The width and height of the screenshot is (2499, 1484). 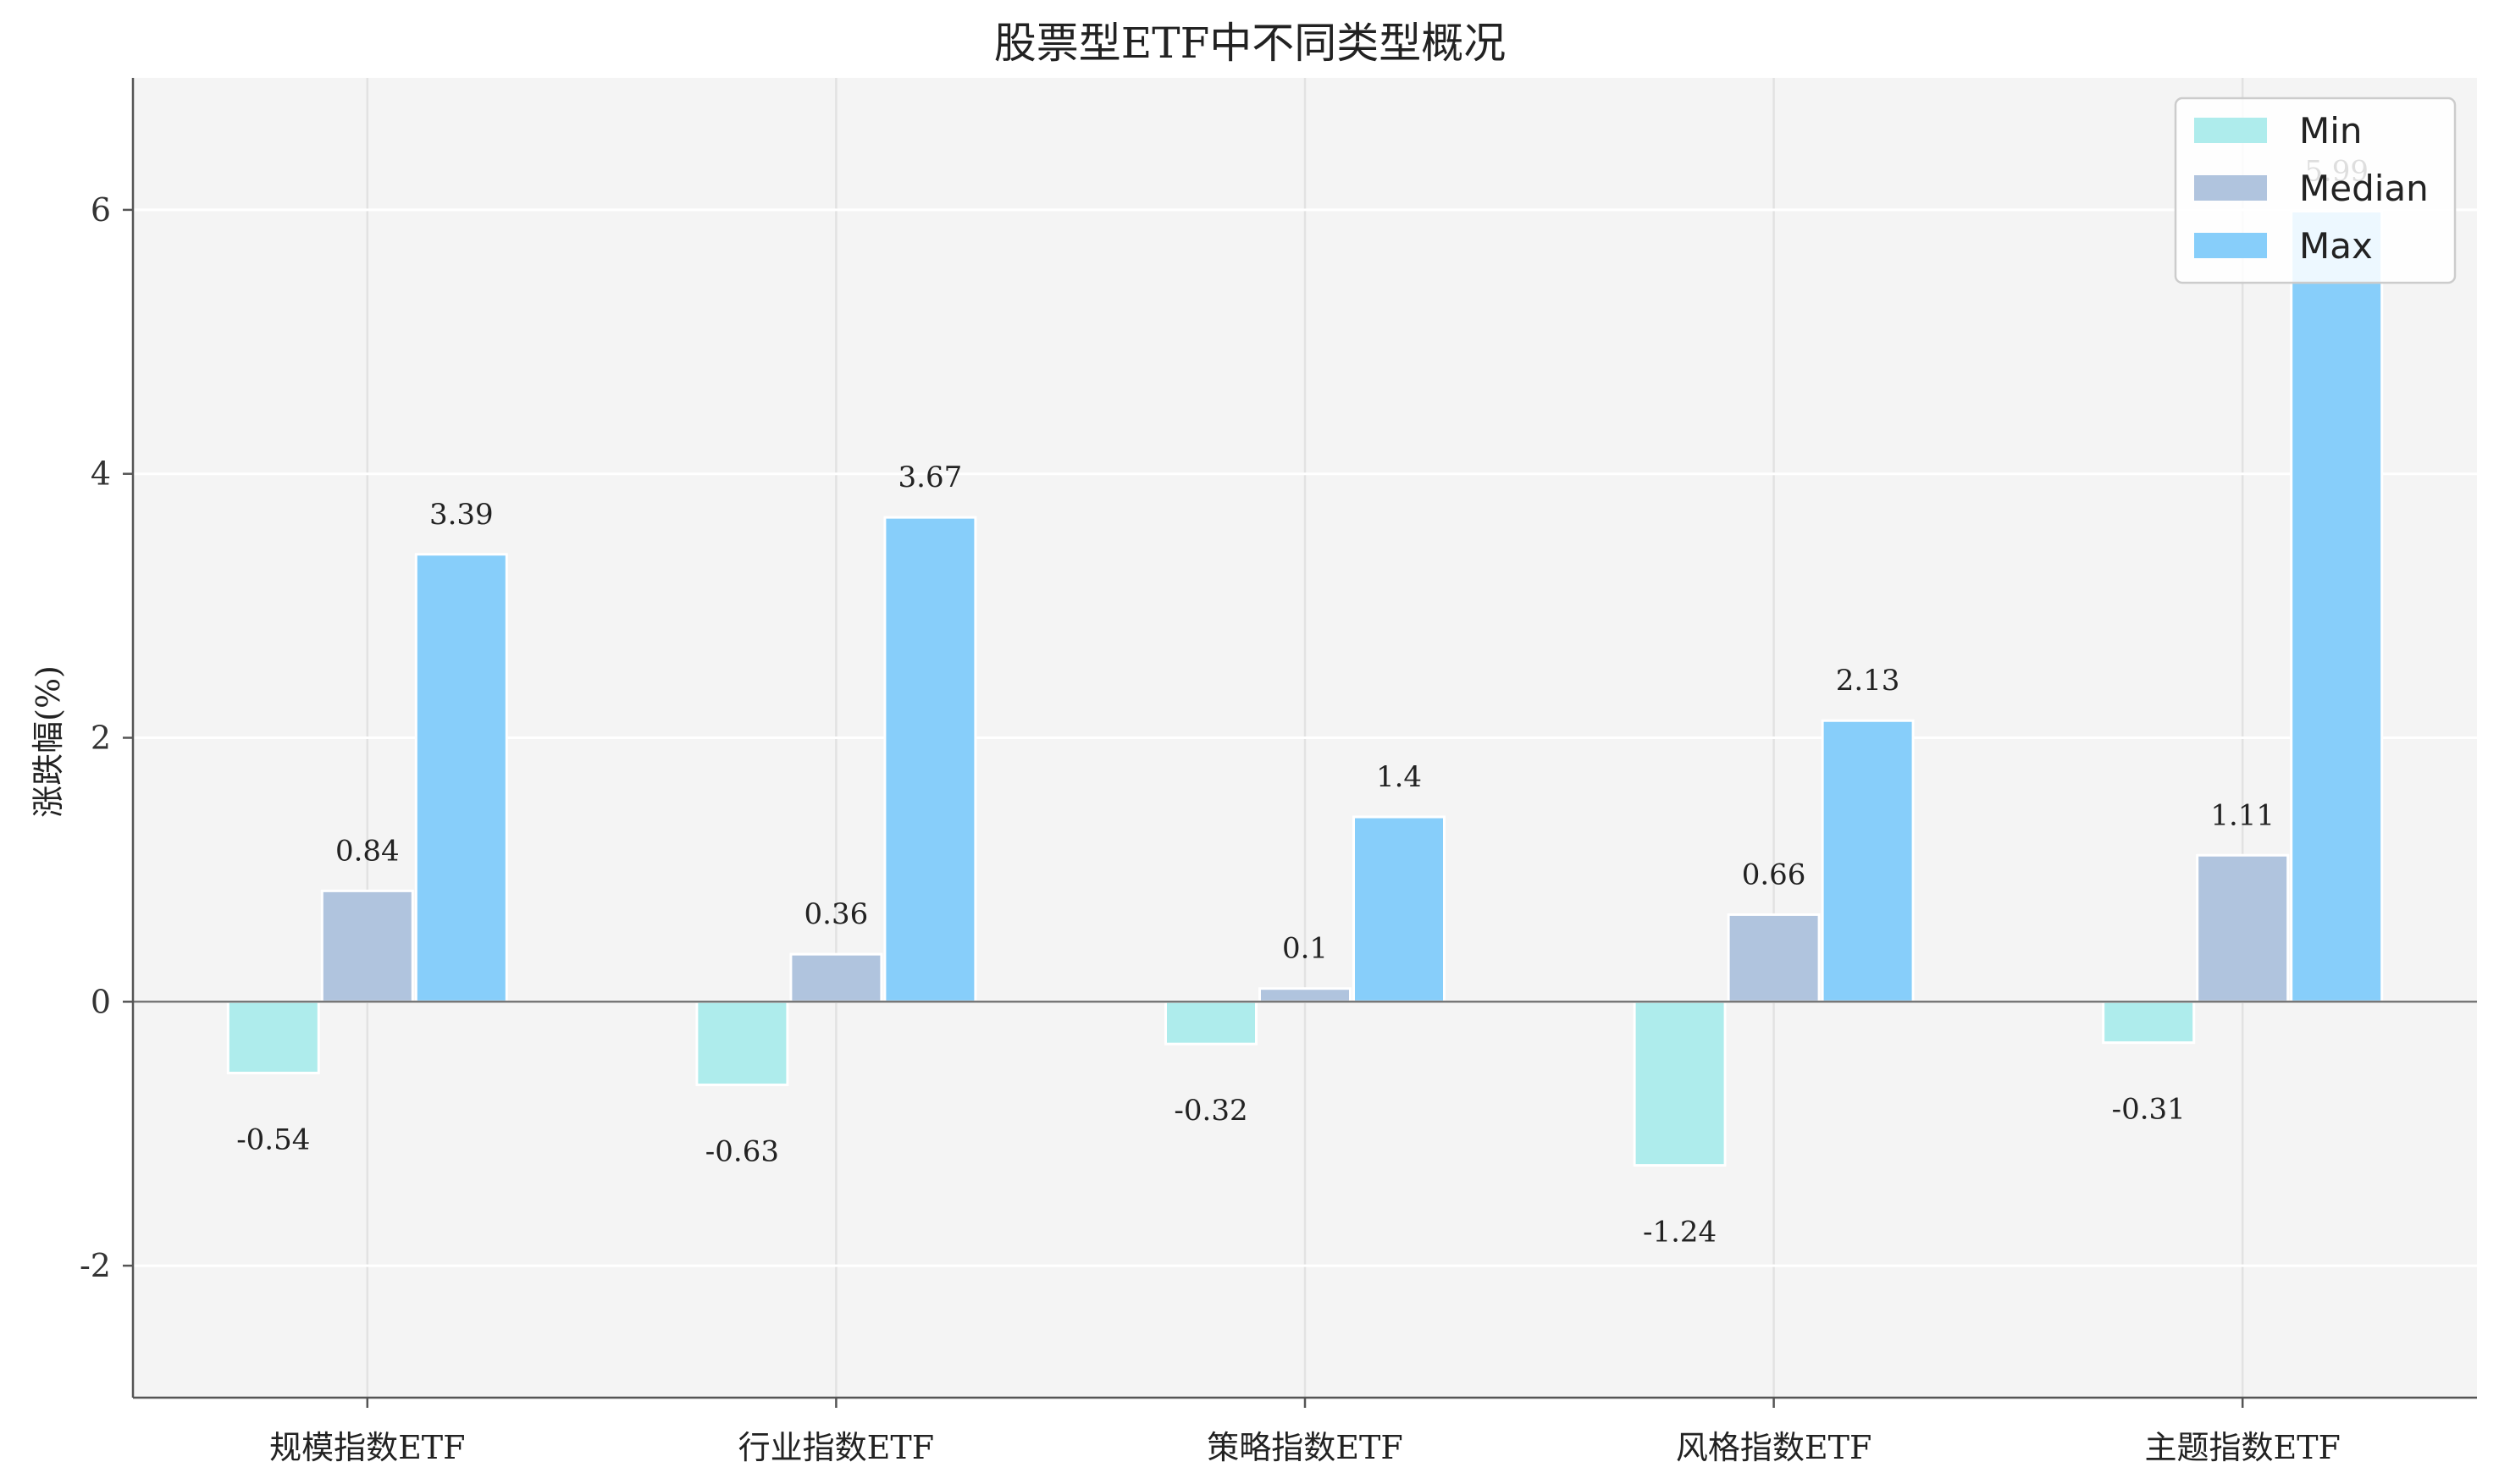 I want to click on data-label-median-4: 0.66, so click(x=1774, y=874).